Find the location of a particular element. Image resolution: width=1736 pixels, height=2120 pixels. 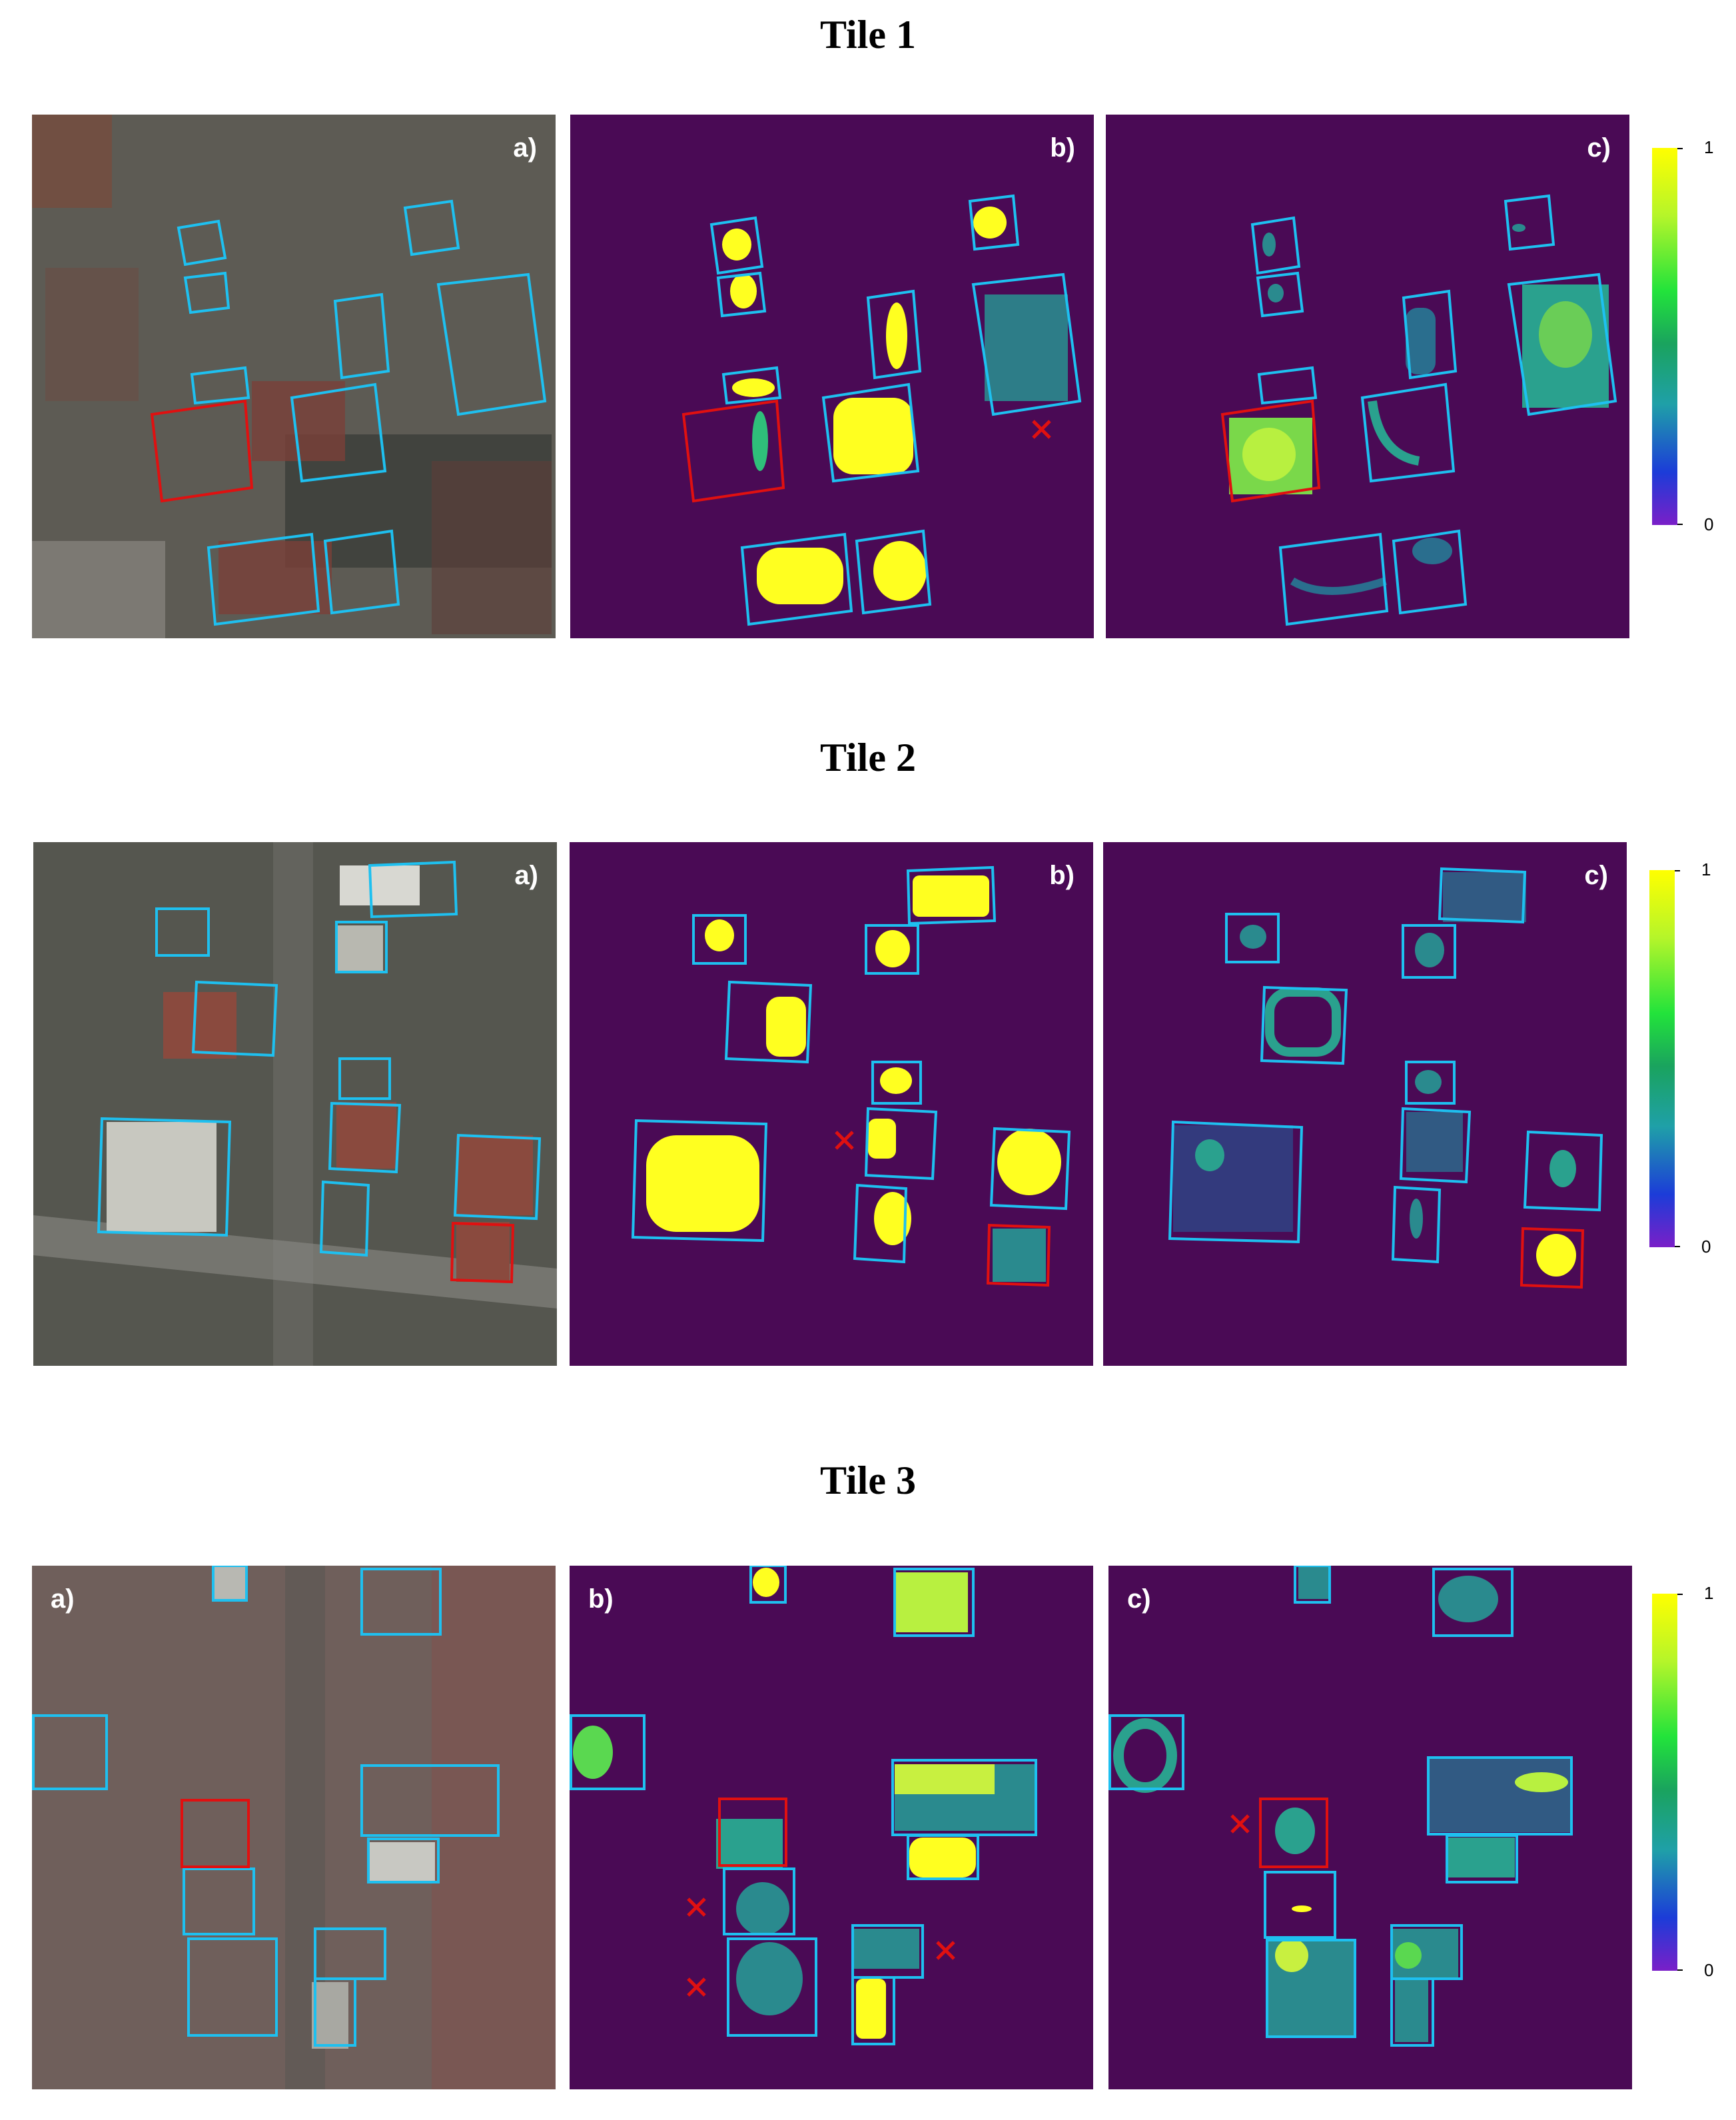

tile-1-prediction-map-c: c) is located at coordinates (1367, 376).